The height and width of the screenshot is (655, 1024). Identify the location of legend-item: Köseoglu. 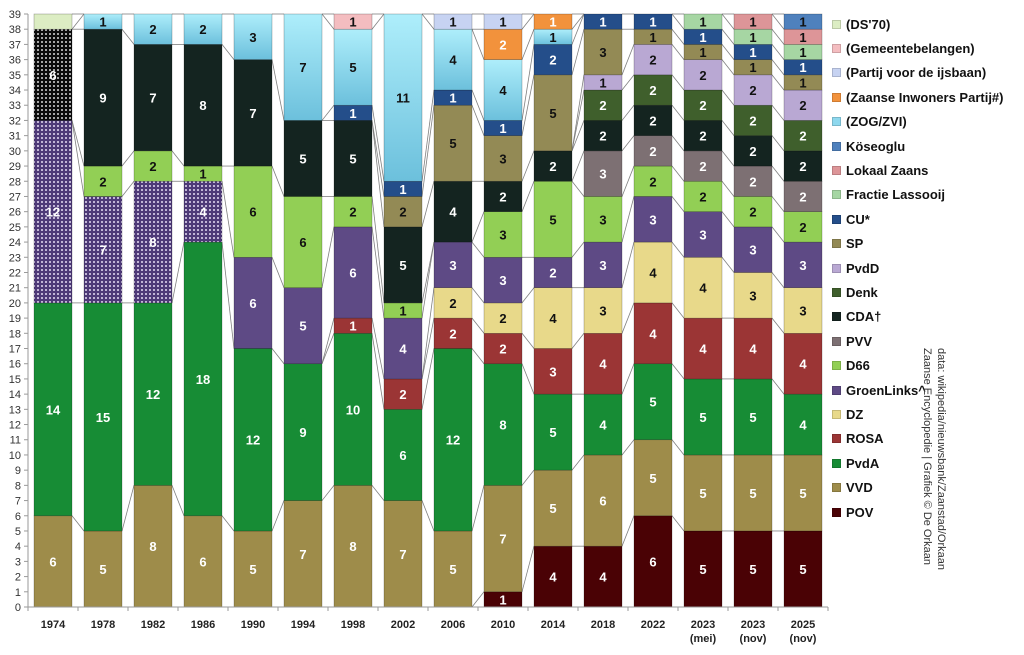
(918, 146).